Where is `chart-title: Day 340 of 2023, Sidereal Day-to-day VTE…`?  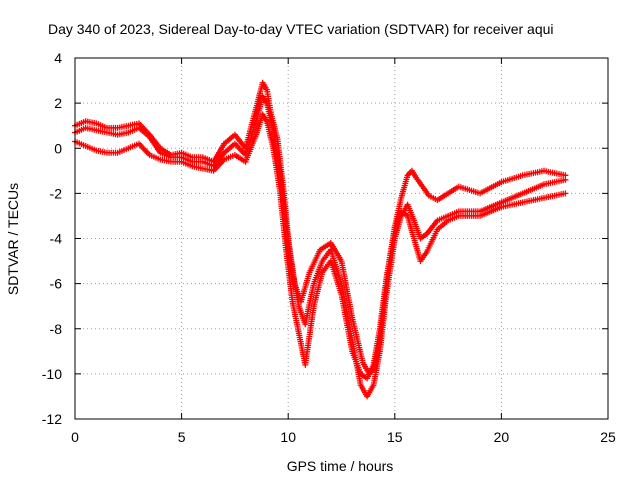
chart-title: Day 340 of 2023, Sidereal Day-to-day VTE… is located at coordinates (301, 29).